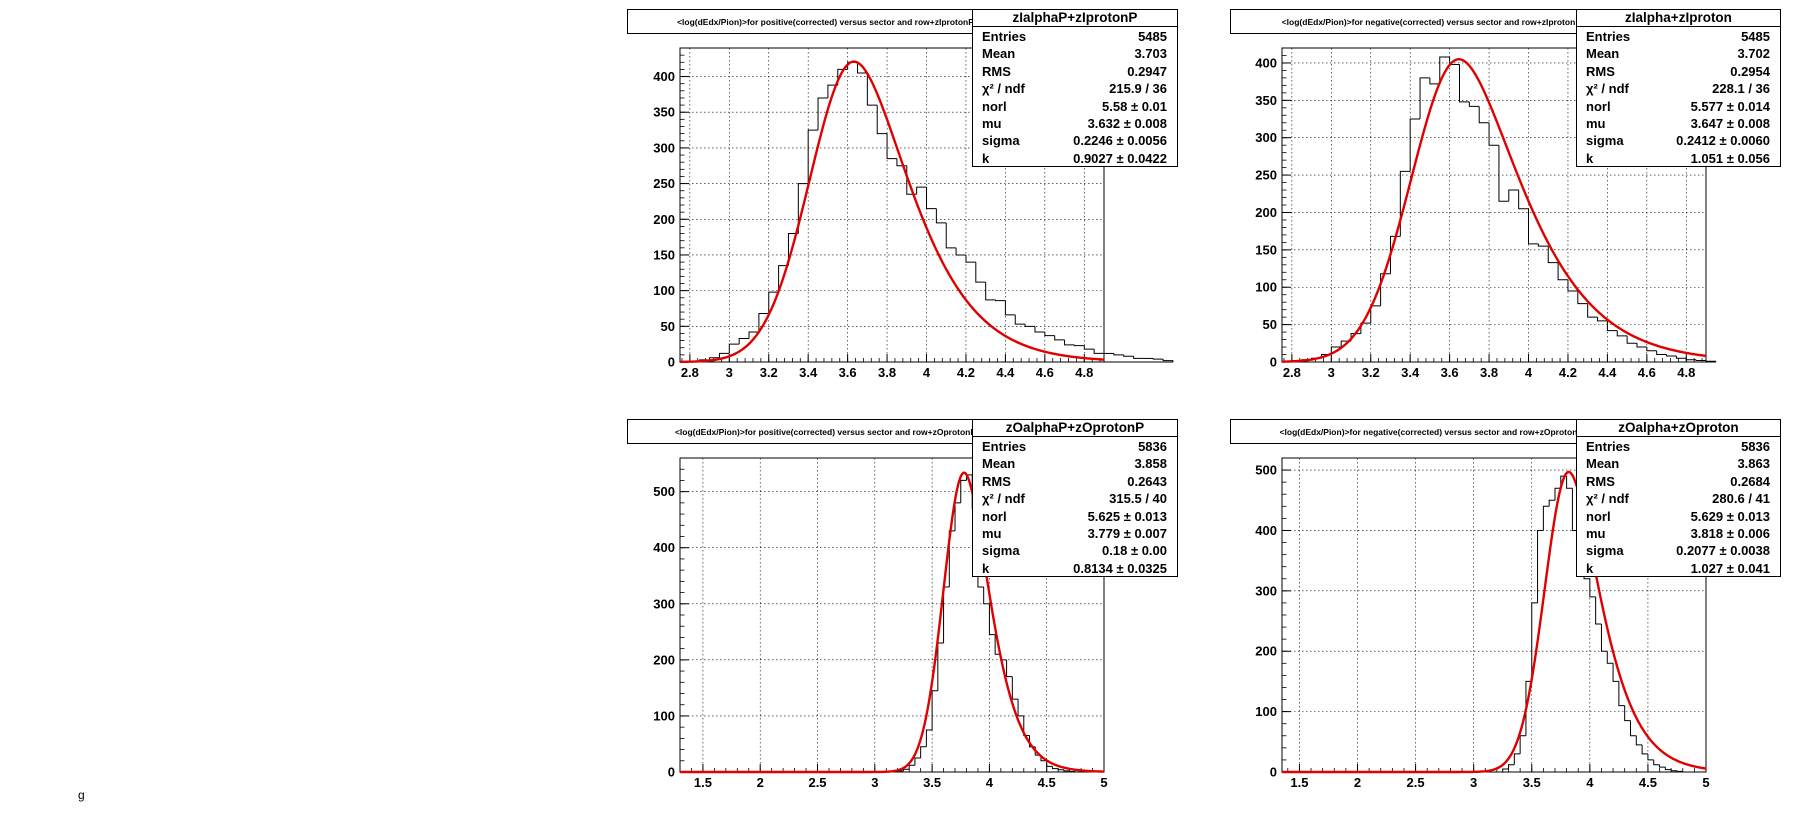  I want to click on y-tick-label: 0, so click(1273, 362).